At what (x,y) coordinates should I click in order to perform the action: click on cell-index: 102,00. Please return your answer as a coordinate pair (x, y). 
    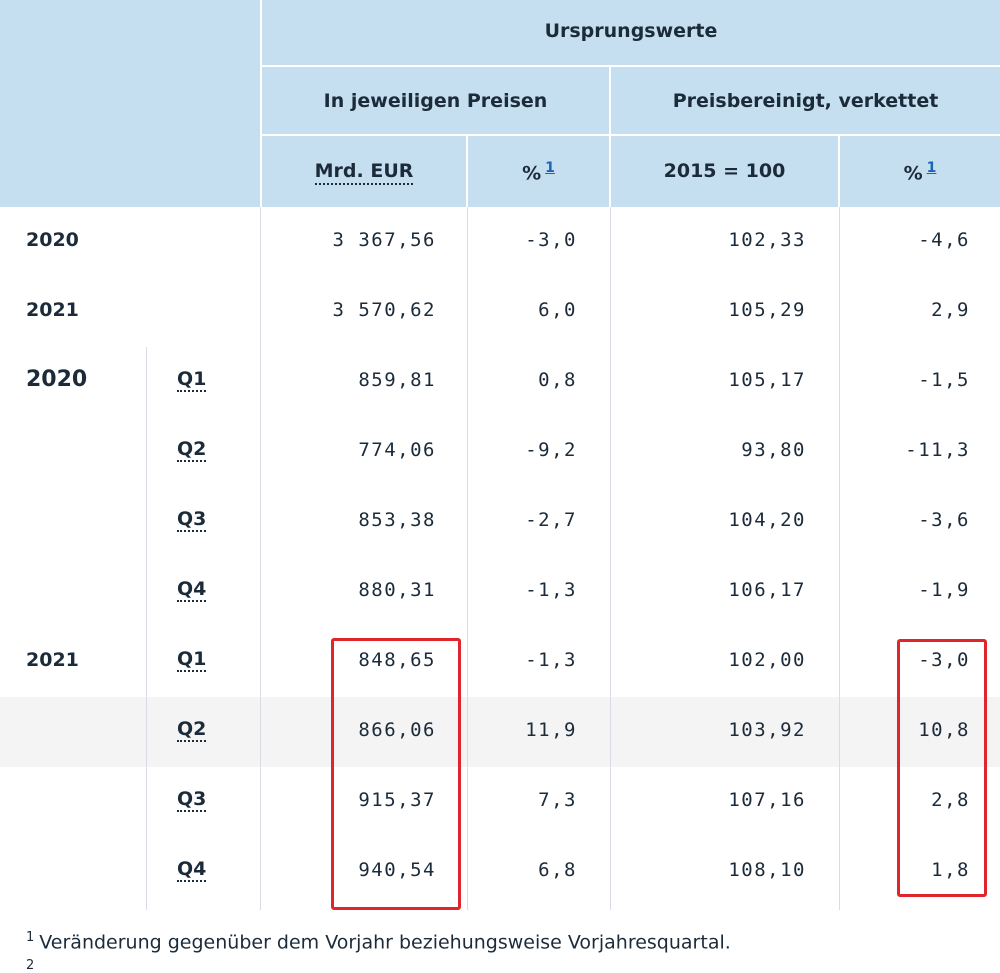
    Looking at the image, I should click on (767, 660).